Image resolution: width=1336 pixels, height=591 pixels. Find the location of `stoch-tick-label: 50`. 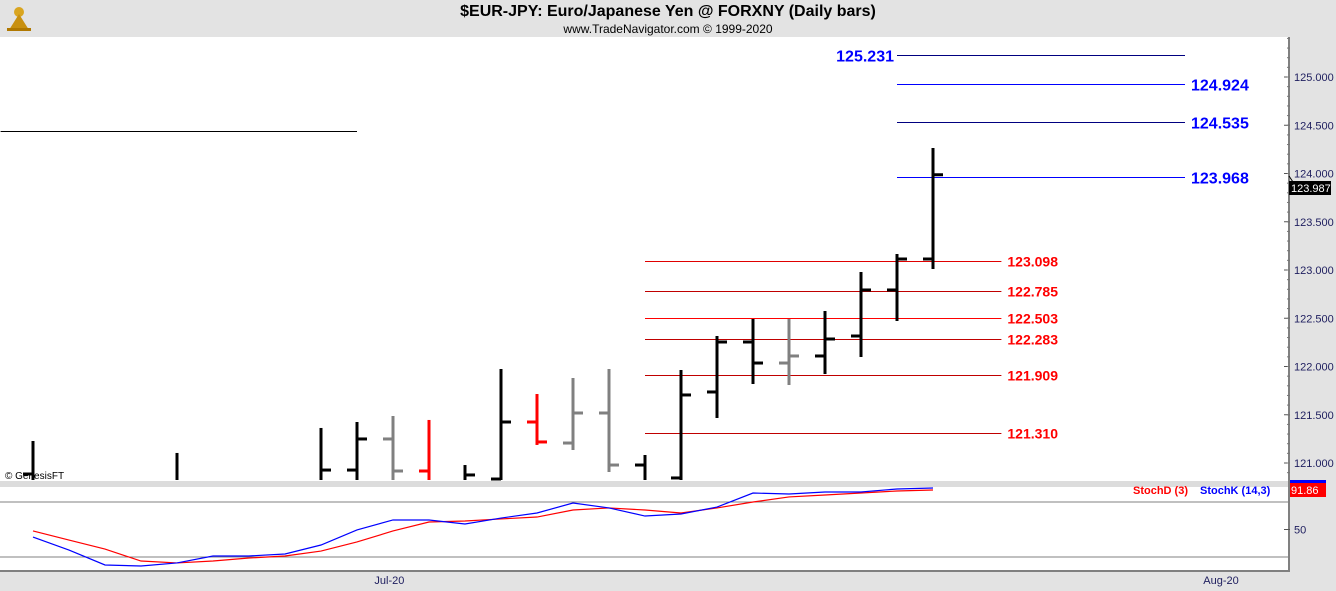

stoch-tick-label: 50 is located at coordinates (1300, 531).